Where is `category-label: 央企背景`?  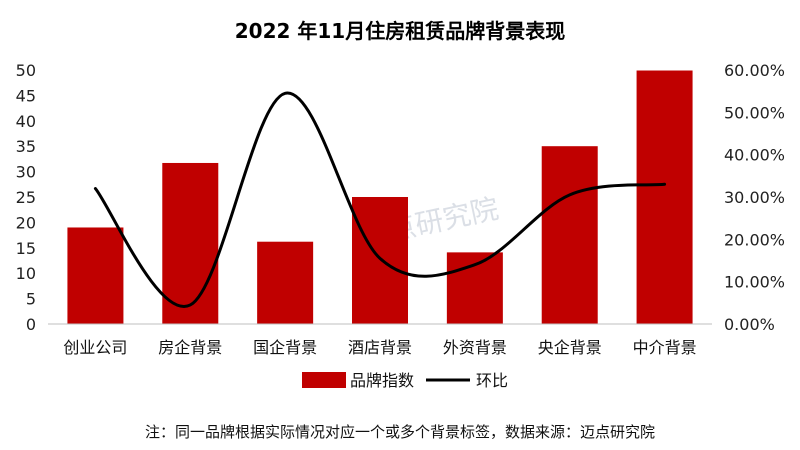 category-label: 央企背景 is located at coordinates (570, 347).